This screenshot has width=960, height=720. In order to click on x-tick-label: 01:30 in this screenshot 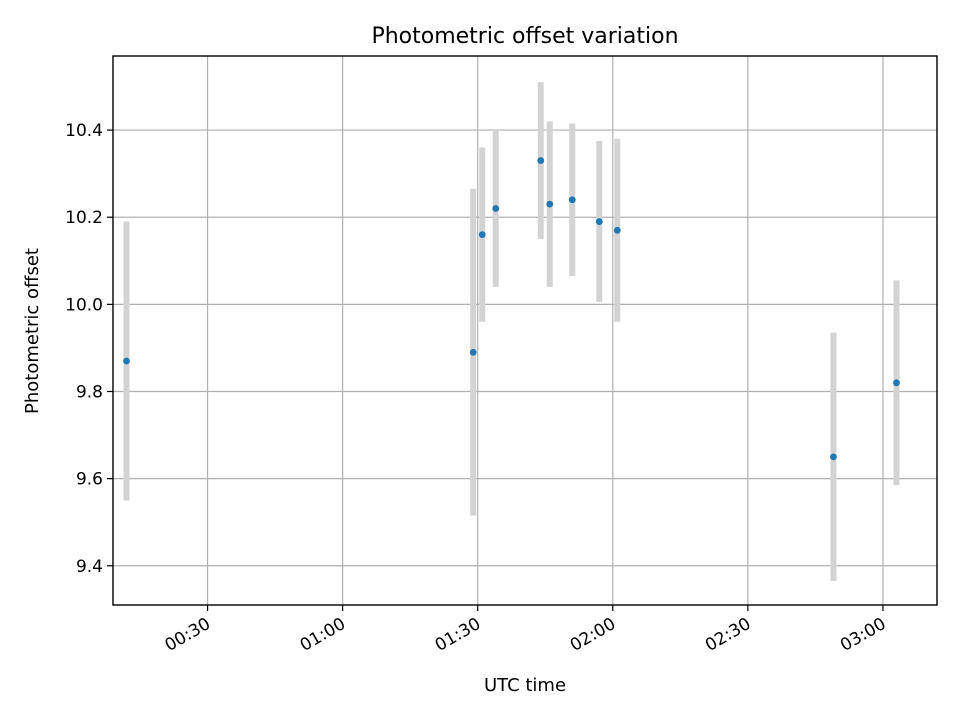, I will do `click(458, 635)`.